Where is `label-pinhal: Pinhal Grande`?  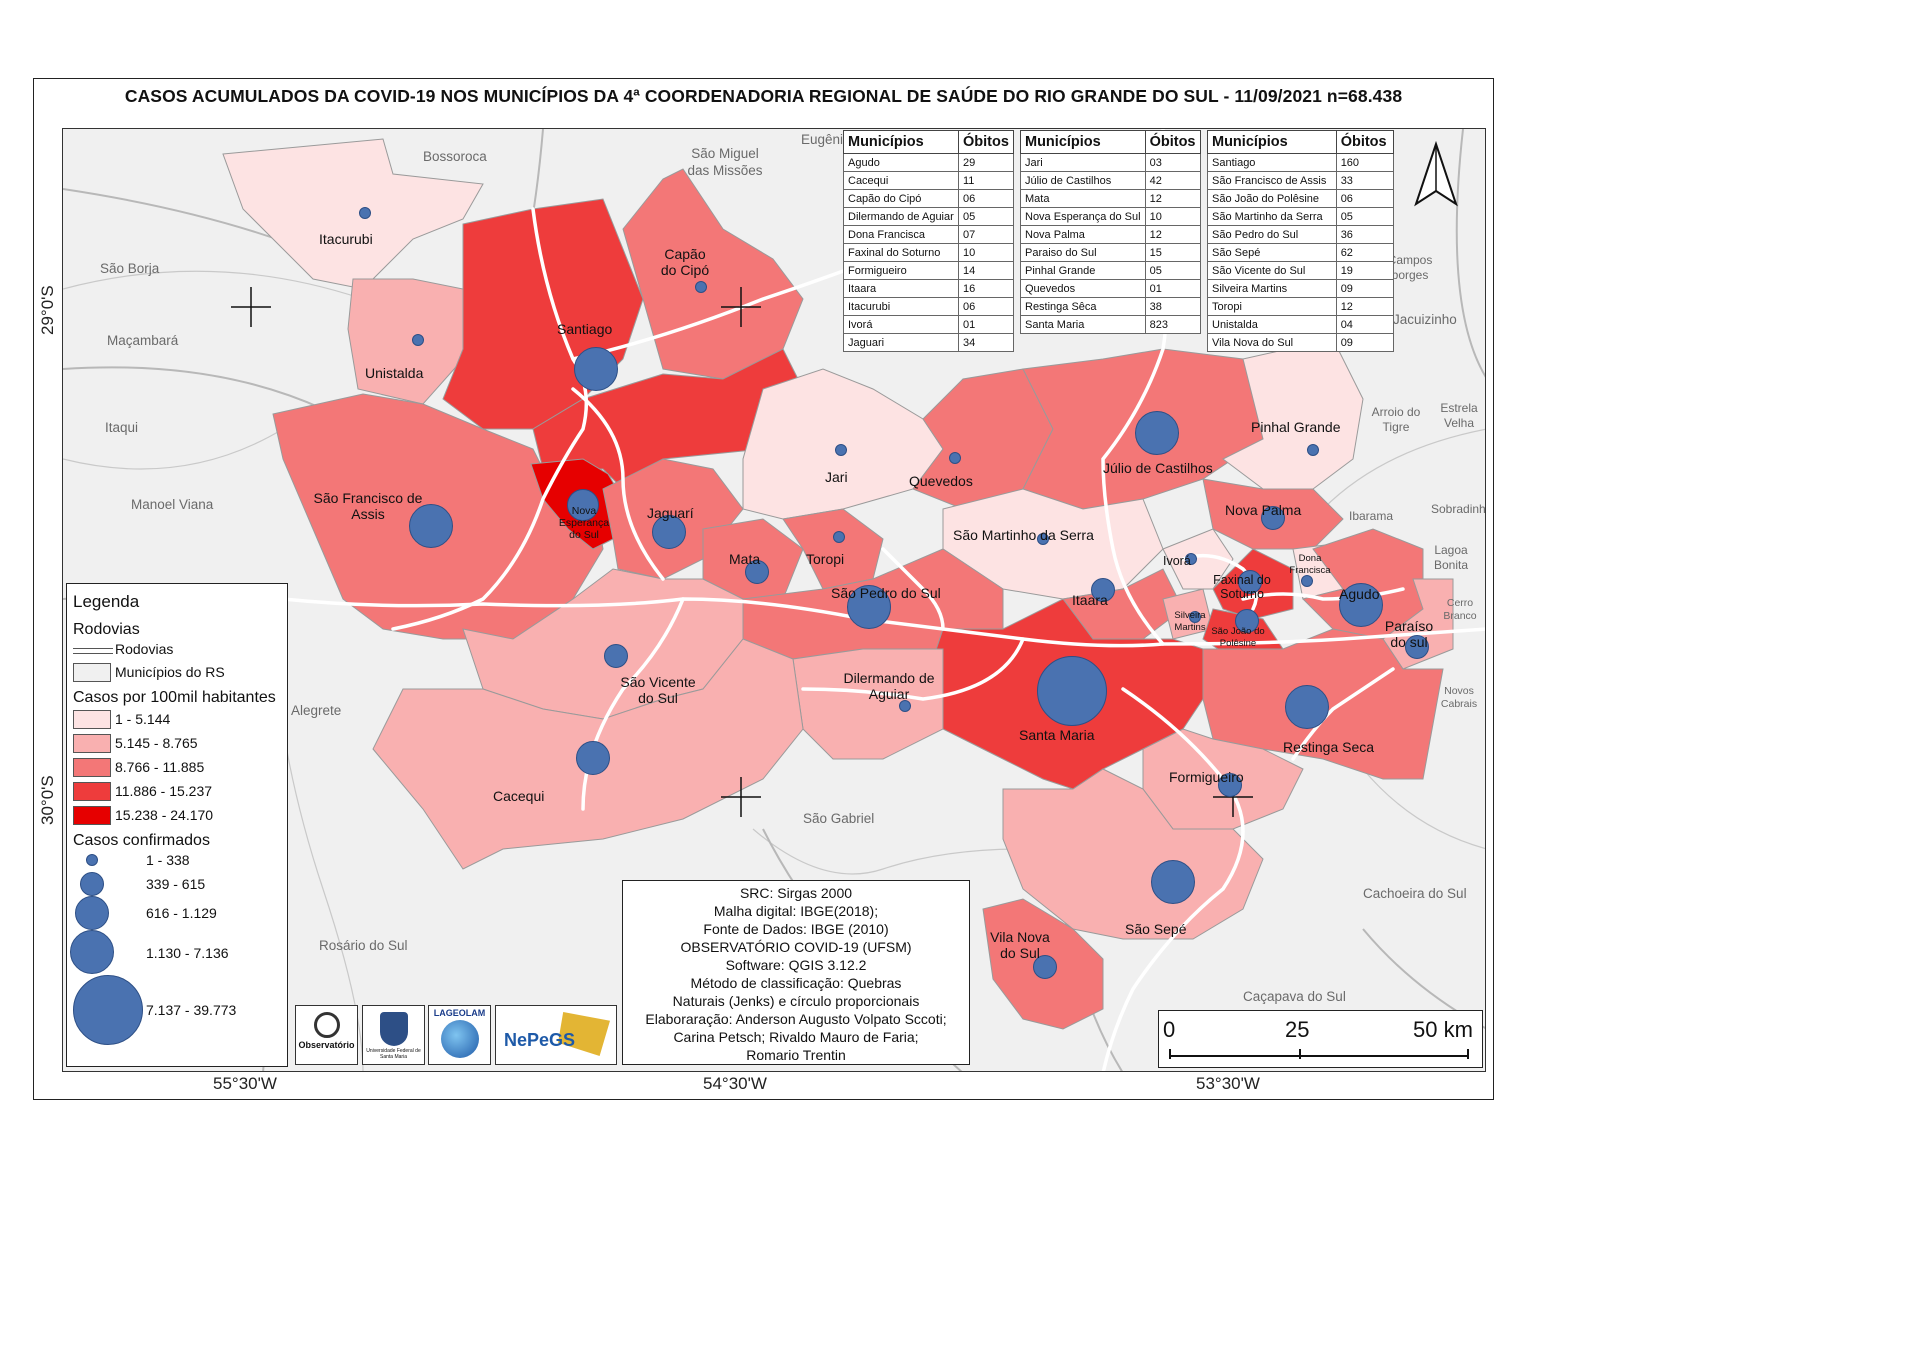 label-pinhal: Pinhal Grande is located at coordinates (1296, 427).